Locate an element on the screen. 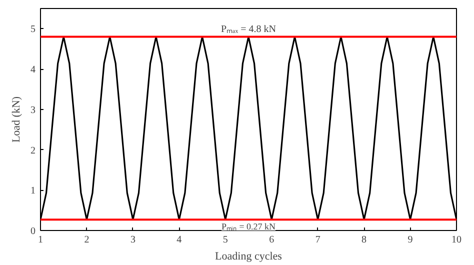 Image resolution: width=474 pixels, height=265 pixels. ref-line-label: Pₘₐₓ = 4.8 kN is located at coordinates (248, 29).